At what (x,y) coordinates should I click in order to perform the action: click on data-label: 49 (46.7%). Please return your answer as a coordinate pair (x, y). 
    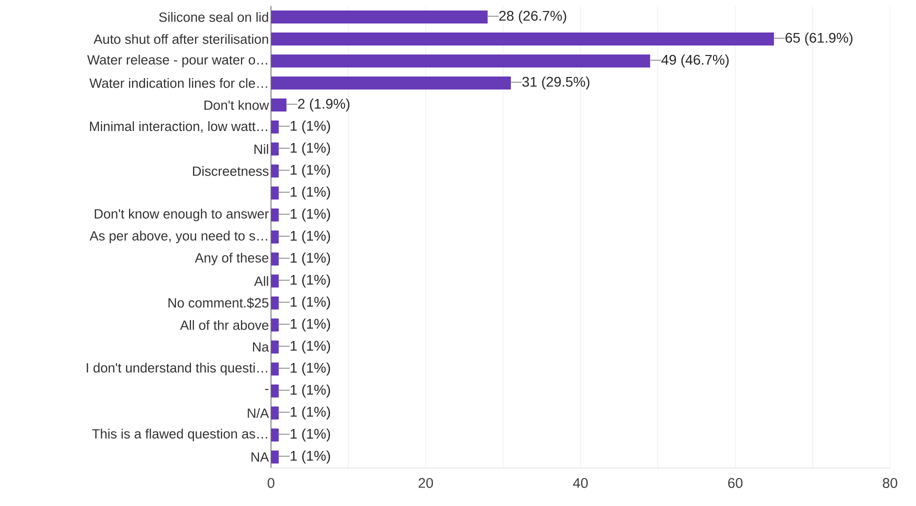
    Looking at the image, I should click on (695, 61).